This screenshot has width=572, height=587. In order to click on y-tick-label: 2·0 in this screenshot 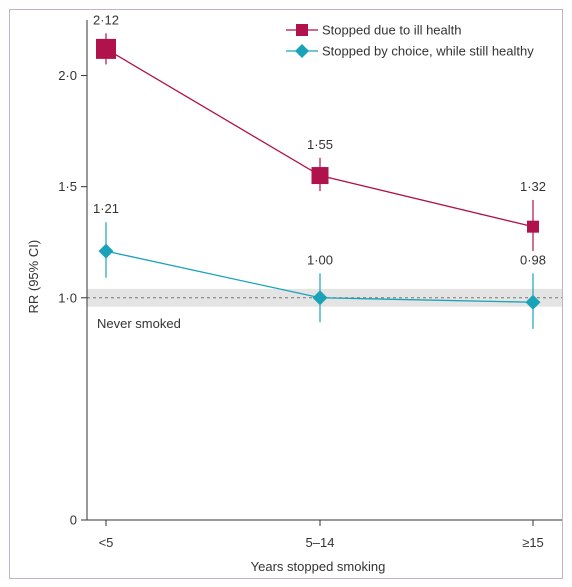, I will do `click(67, 75)`.